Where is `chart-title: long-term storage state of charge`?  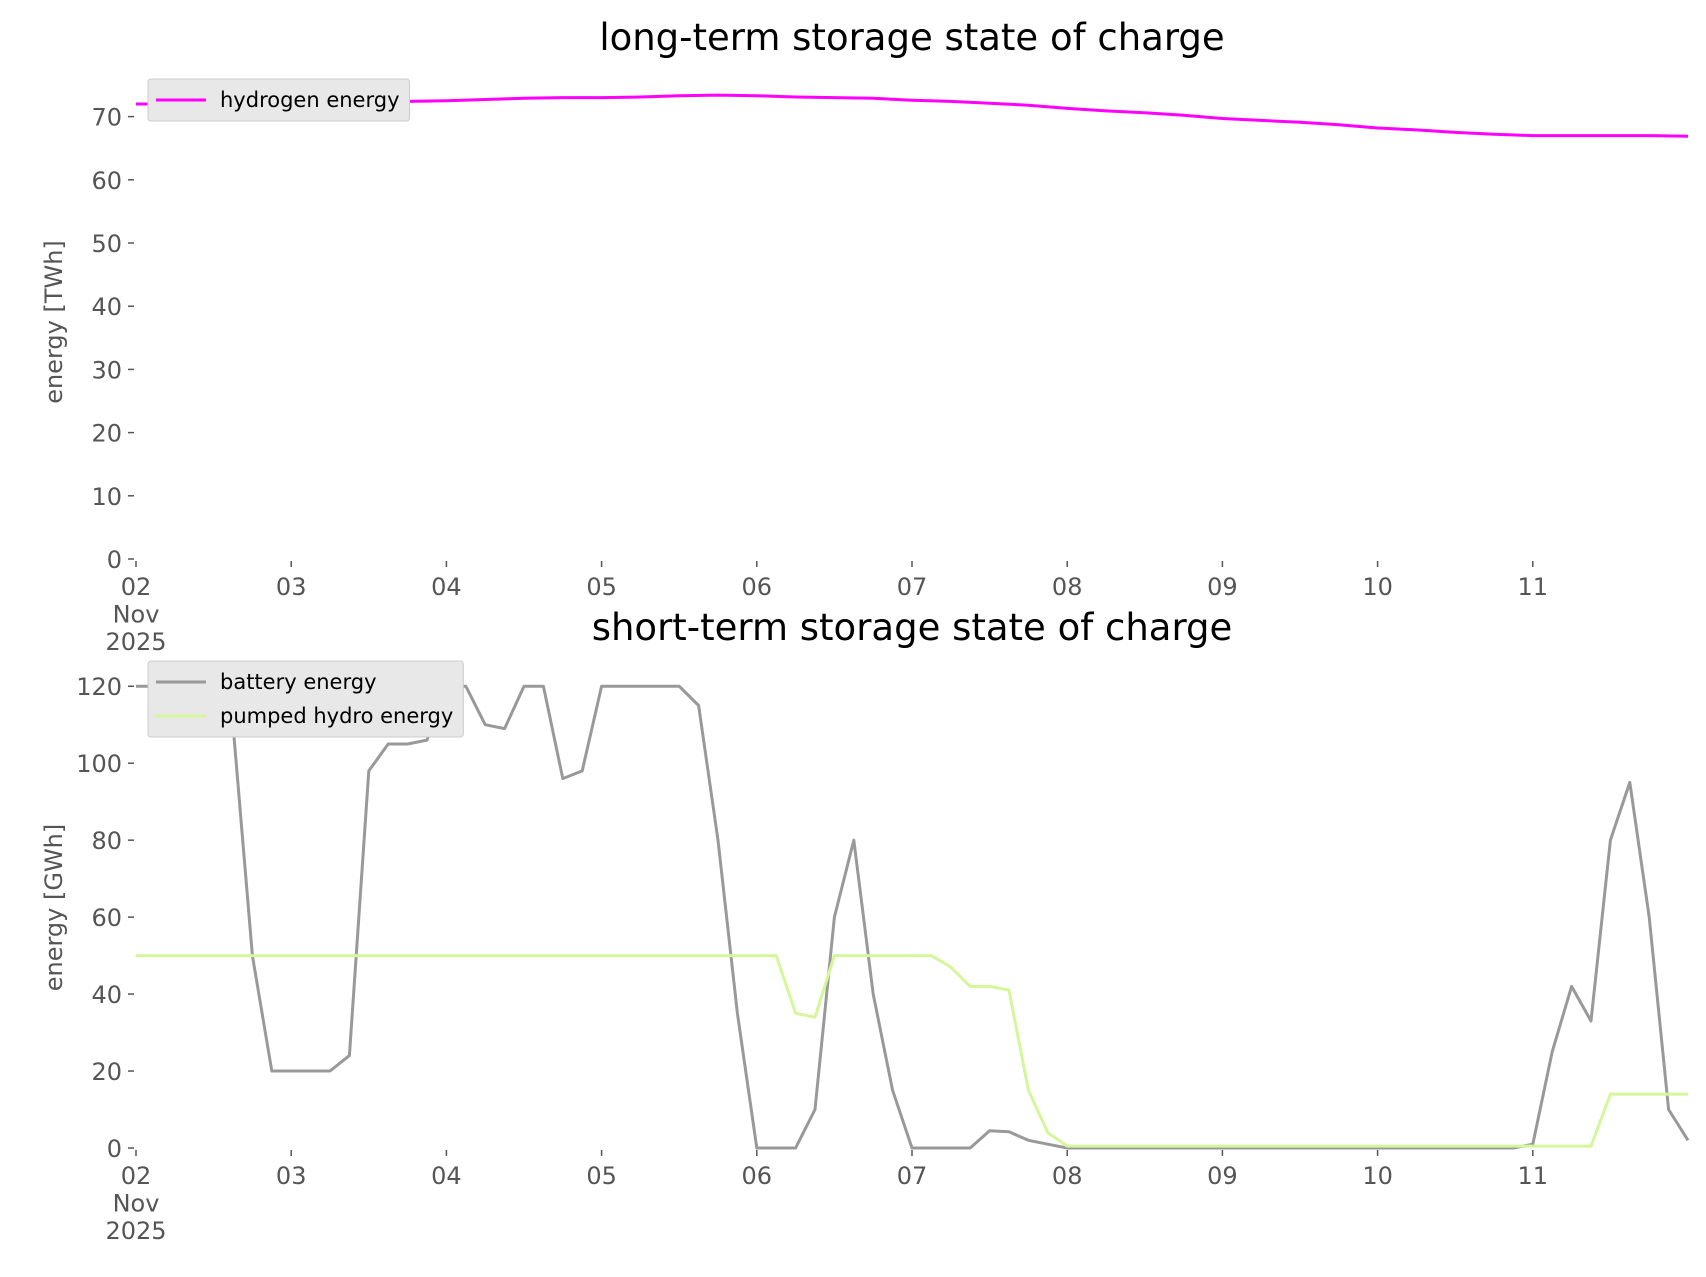
chart-title: long-term storage state of charge is located at coordinates (911, 37).